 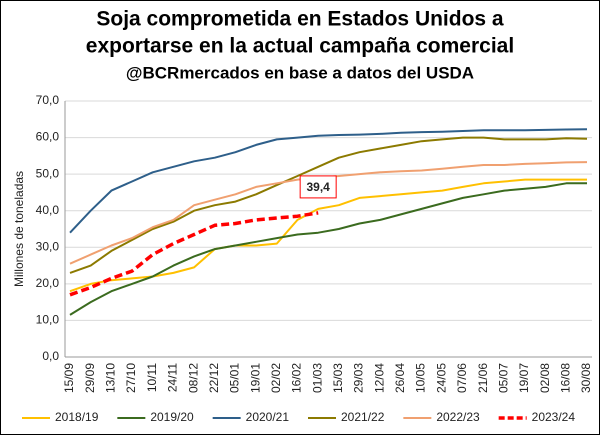 What do you see at coordinates (69, 378) in the screenshot?
I see `x-tick-label: 15/09` at bounding box center [69, 378].